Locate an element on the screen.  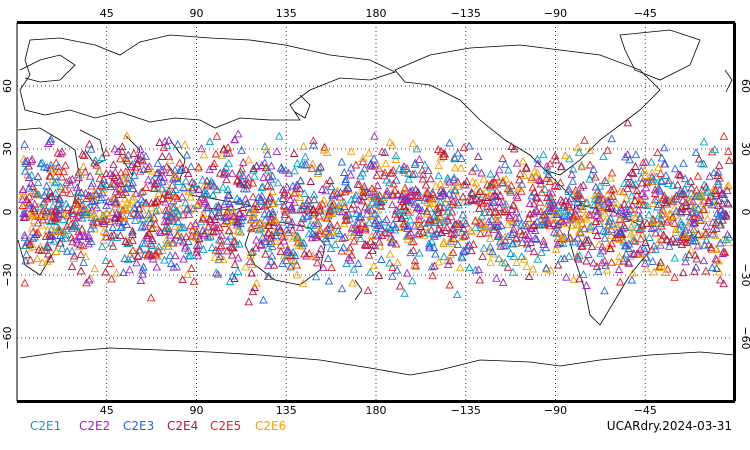
bottom-axis-bar is located at coordinates (376, 401).